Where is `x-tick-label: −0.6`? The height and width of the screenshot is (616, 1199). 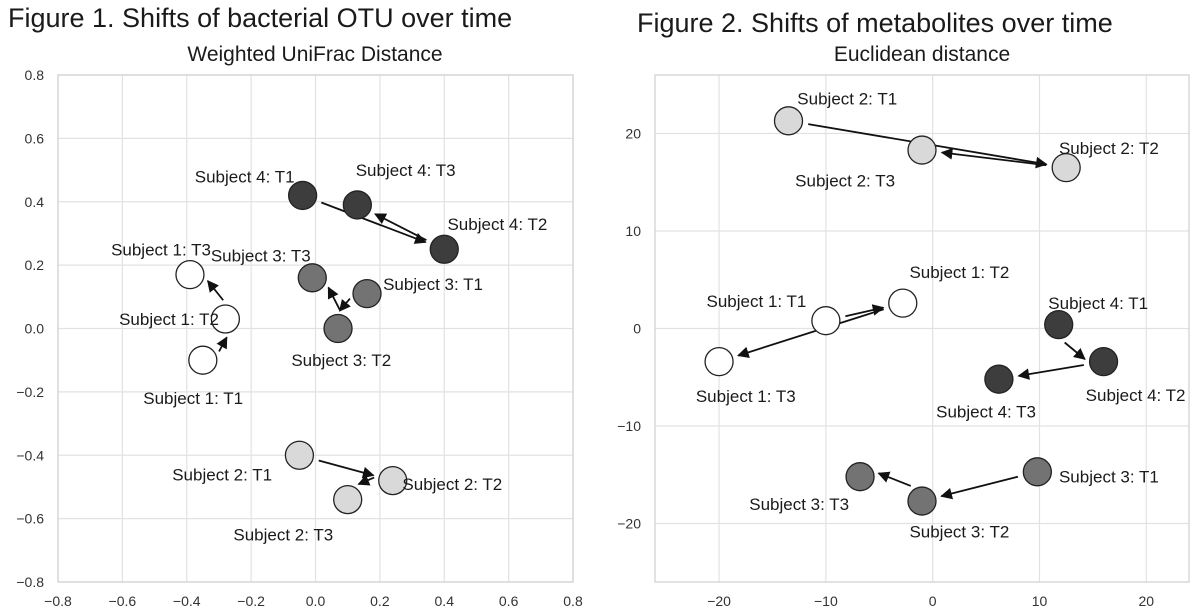 x-tick-label: −0.6 is located at coordinates (123, 601).